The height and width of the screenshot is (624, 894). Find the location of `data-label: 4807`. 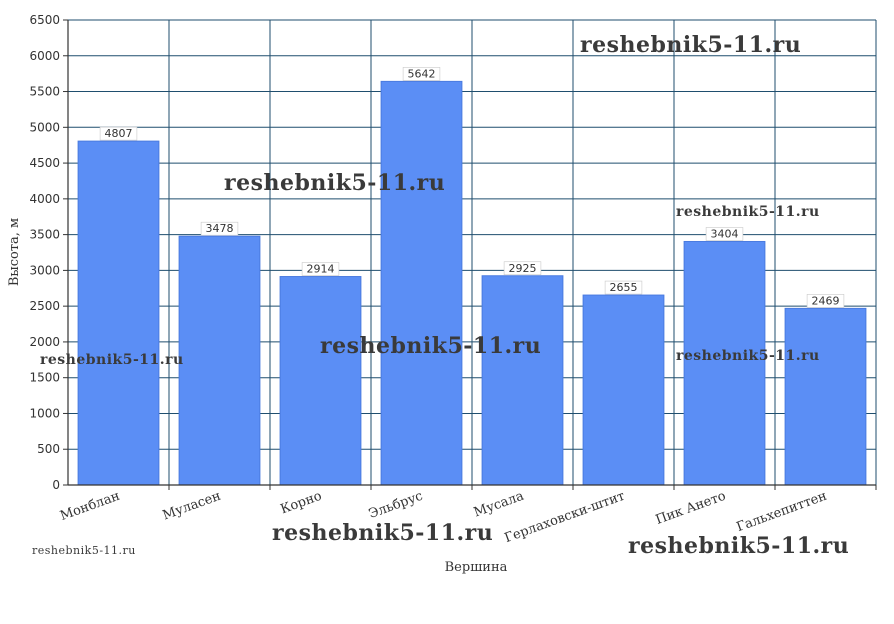

data-label: 4807 is located at coordinates (119, 133).